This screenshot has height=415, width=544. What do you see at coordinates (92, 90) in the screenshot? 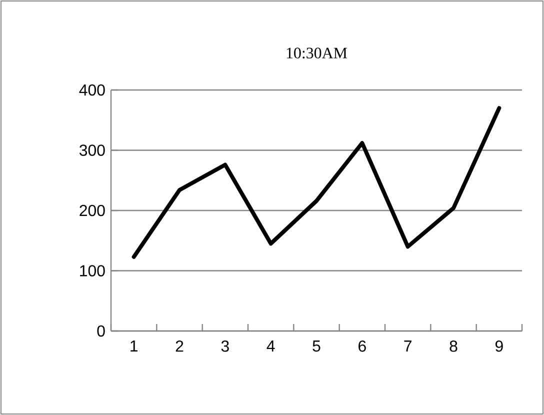
I see `y-tick-label: 400` at bounding box center [92, 90].